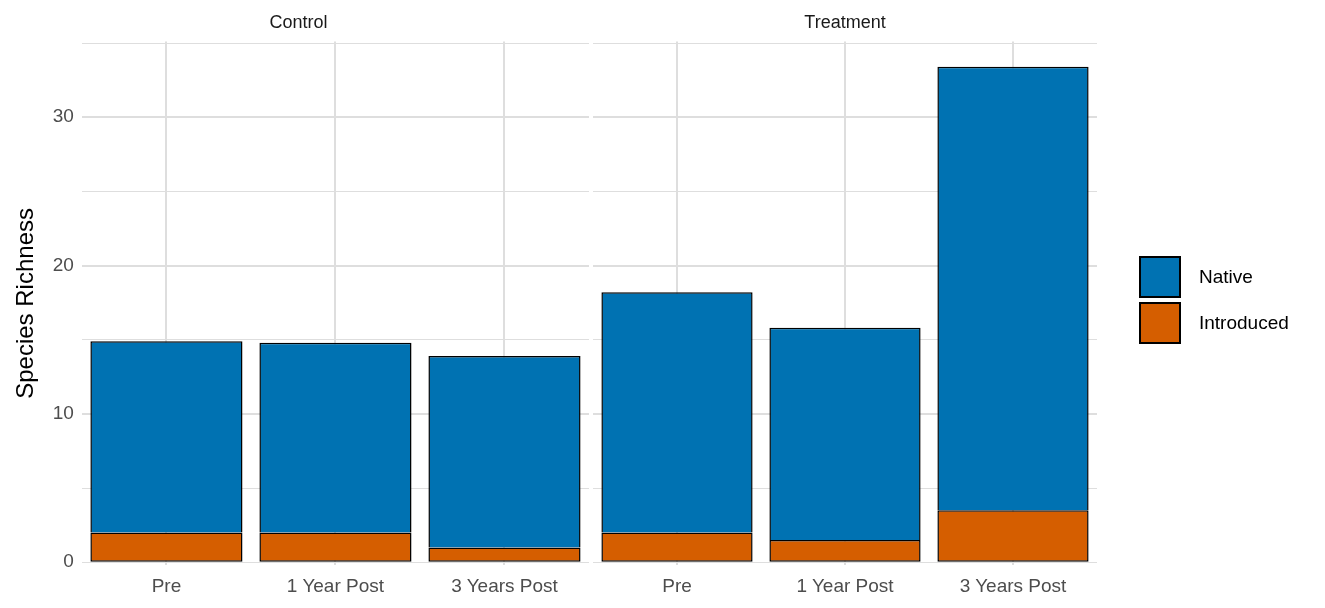 The height and width of the screenshot is (608, 1325). What do you see at coordinates (63, 264) in the screenshot?
I see `y-tick-label: 20` at bounding box center [63, 264].